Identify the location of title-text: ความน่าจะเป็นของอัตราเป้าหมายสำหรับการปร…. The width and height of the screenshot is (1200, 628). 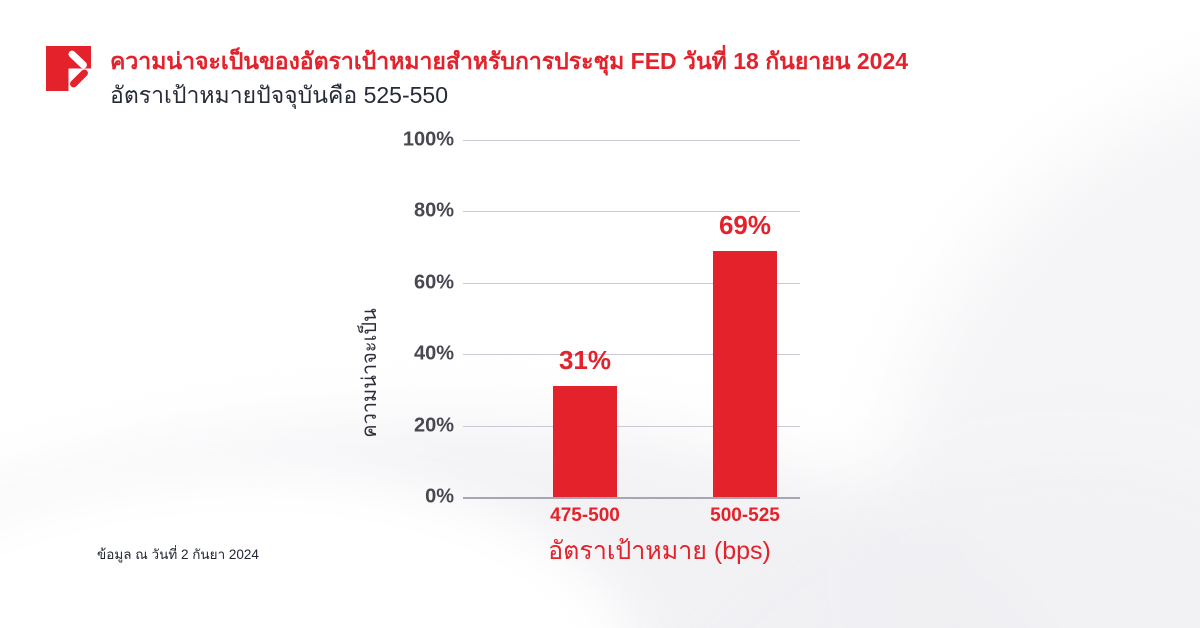
(370, 61).